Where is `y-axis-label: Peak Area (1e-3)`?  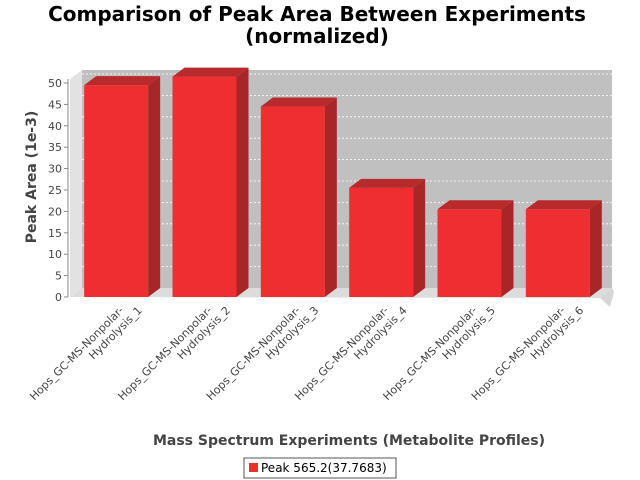
y-axis-label: Peak Area (1e-3) is located at coordinates (32, 177).